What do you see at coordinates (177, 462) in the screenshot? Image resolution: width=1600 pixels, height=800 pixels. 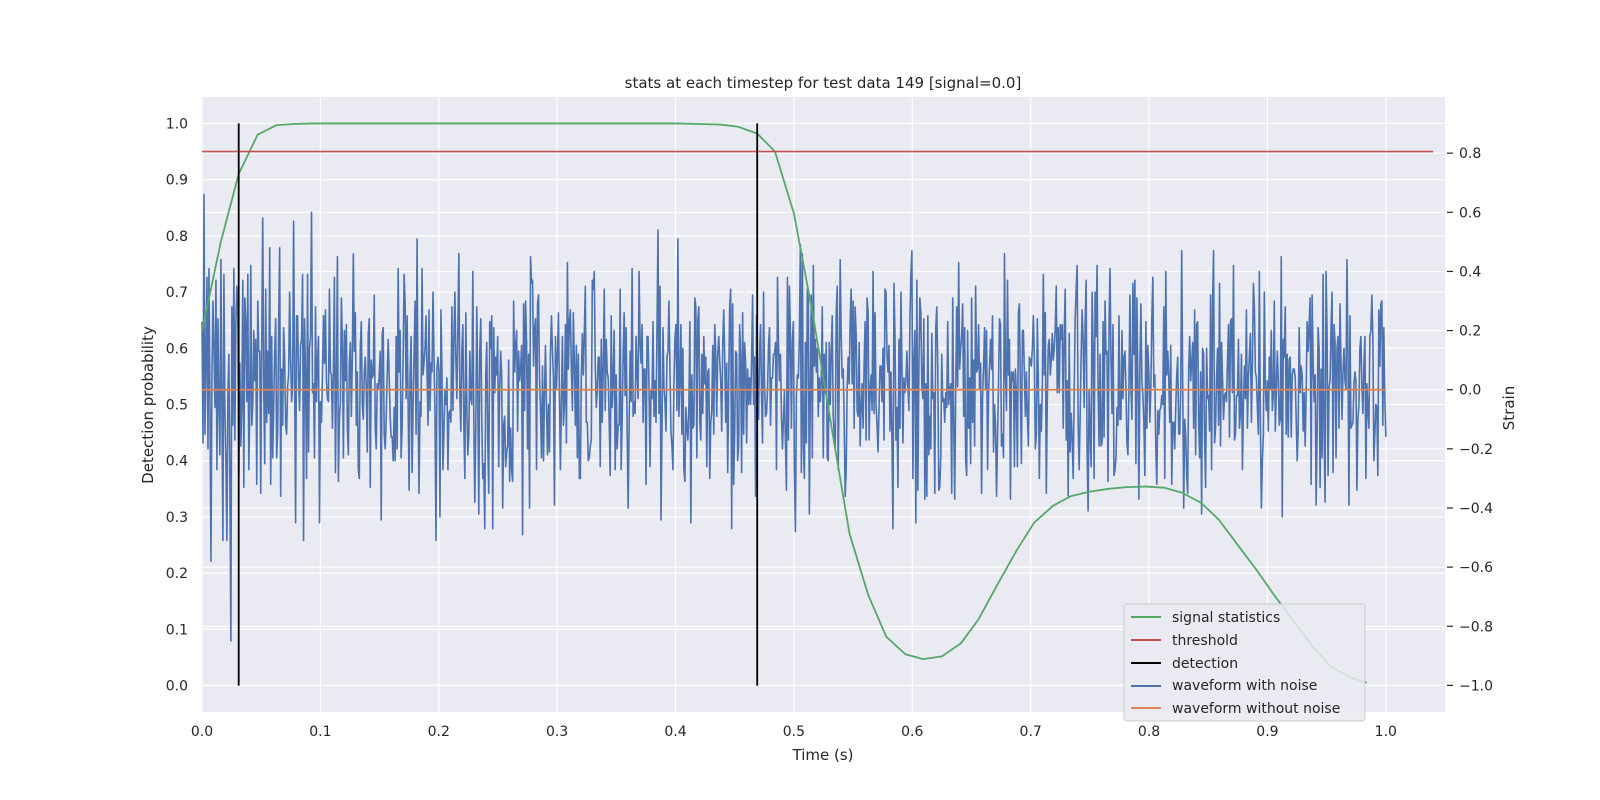 I see `y-tick-label: 0.4` at bounding box center [177, 462].